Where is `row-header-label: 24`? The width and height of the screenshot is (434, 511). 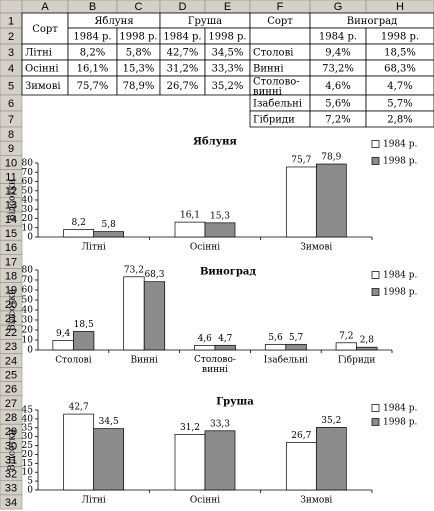 row-header-label: 24 is located at coordinates (11, 361).